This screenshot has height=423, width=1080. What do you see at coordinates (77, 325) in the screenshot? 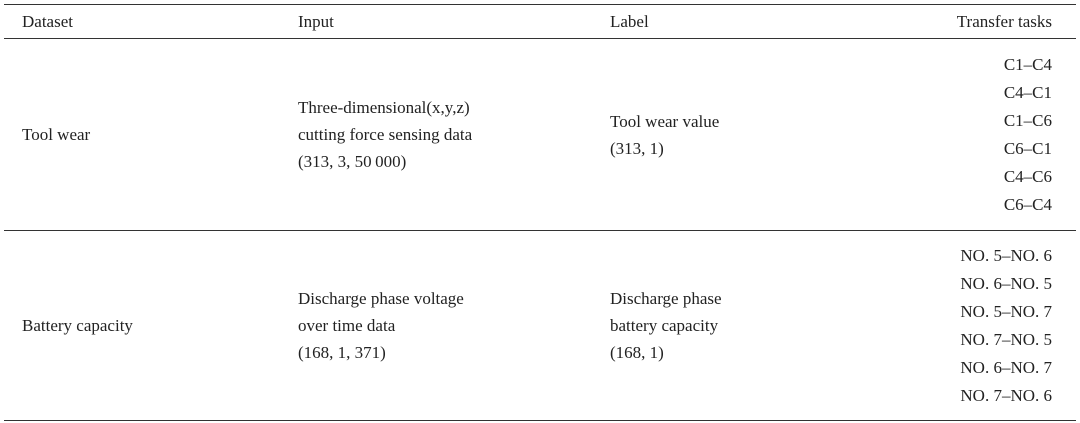
I see `dataset-cell: Battery capacity` at bounding box center [77, 325].